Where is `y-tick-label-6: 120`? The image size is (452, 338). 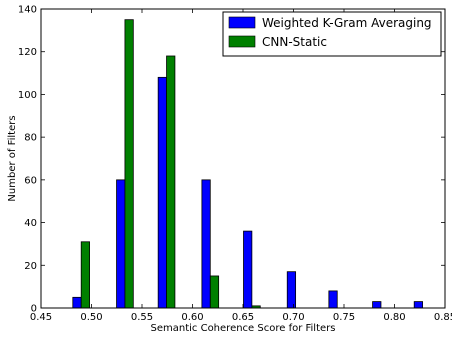
y-tick-label-6: 120 is located at coordinates (27, 52).